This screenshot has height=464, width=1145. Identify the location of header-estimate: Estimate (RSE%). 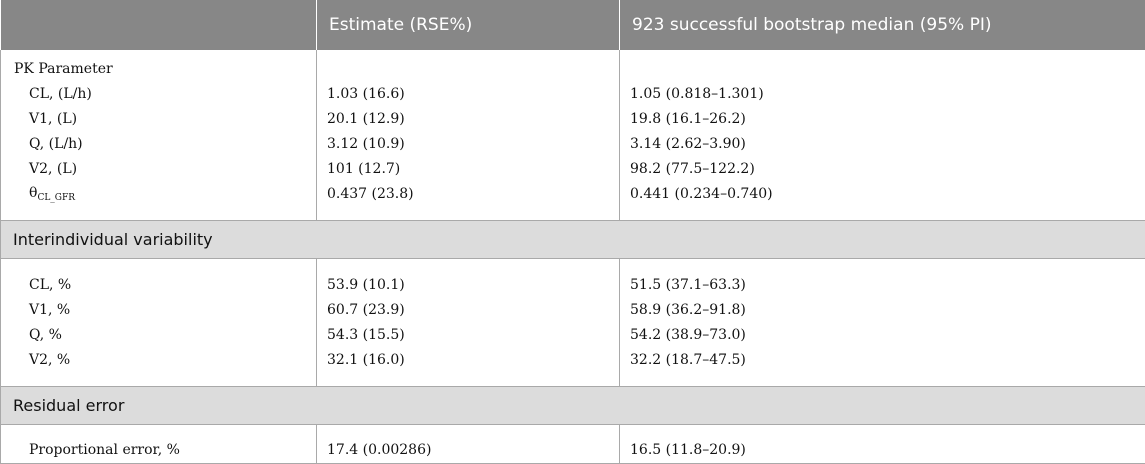
(468, 25).